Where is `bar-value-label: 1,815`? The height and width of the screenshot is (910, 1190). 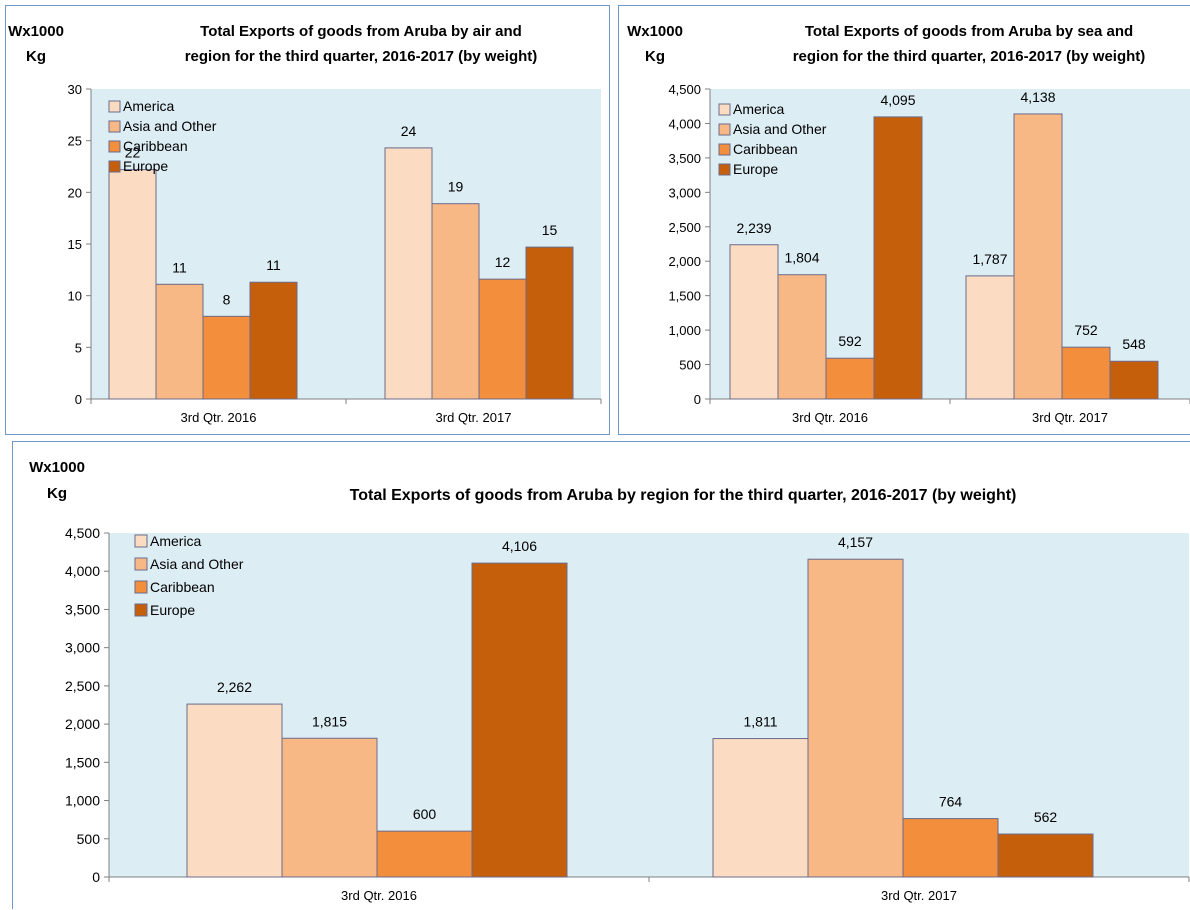 bar-value-label: 1,815 is located at coordinates (329, 721).